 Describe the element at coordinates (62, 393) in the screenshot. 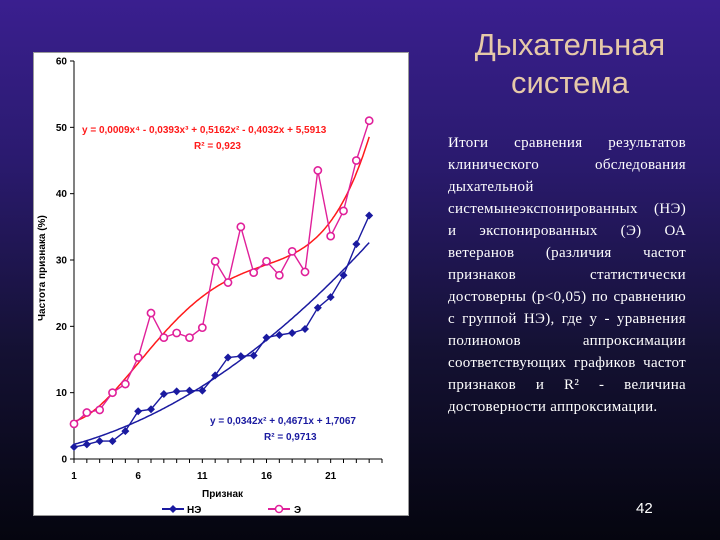

I see `y-tick-label: 10` at that location.